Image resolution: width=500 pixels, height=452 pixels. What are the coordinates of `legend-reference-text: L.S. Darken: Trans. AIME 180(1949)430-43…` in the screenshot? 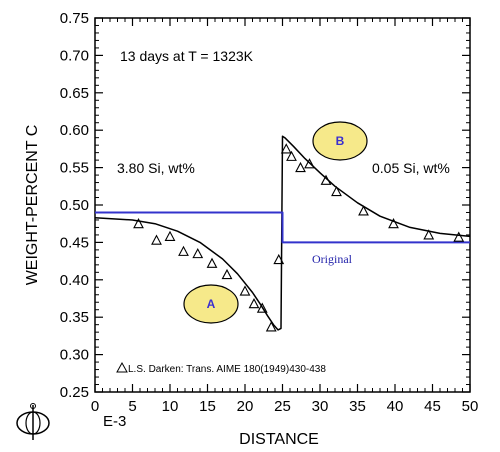 It's located at (227, 369).